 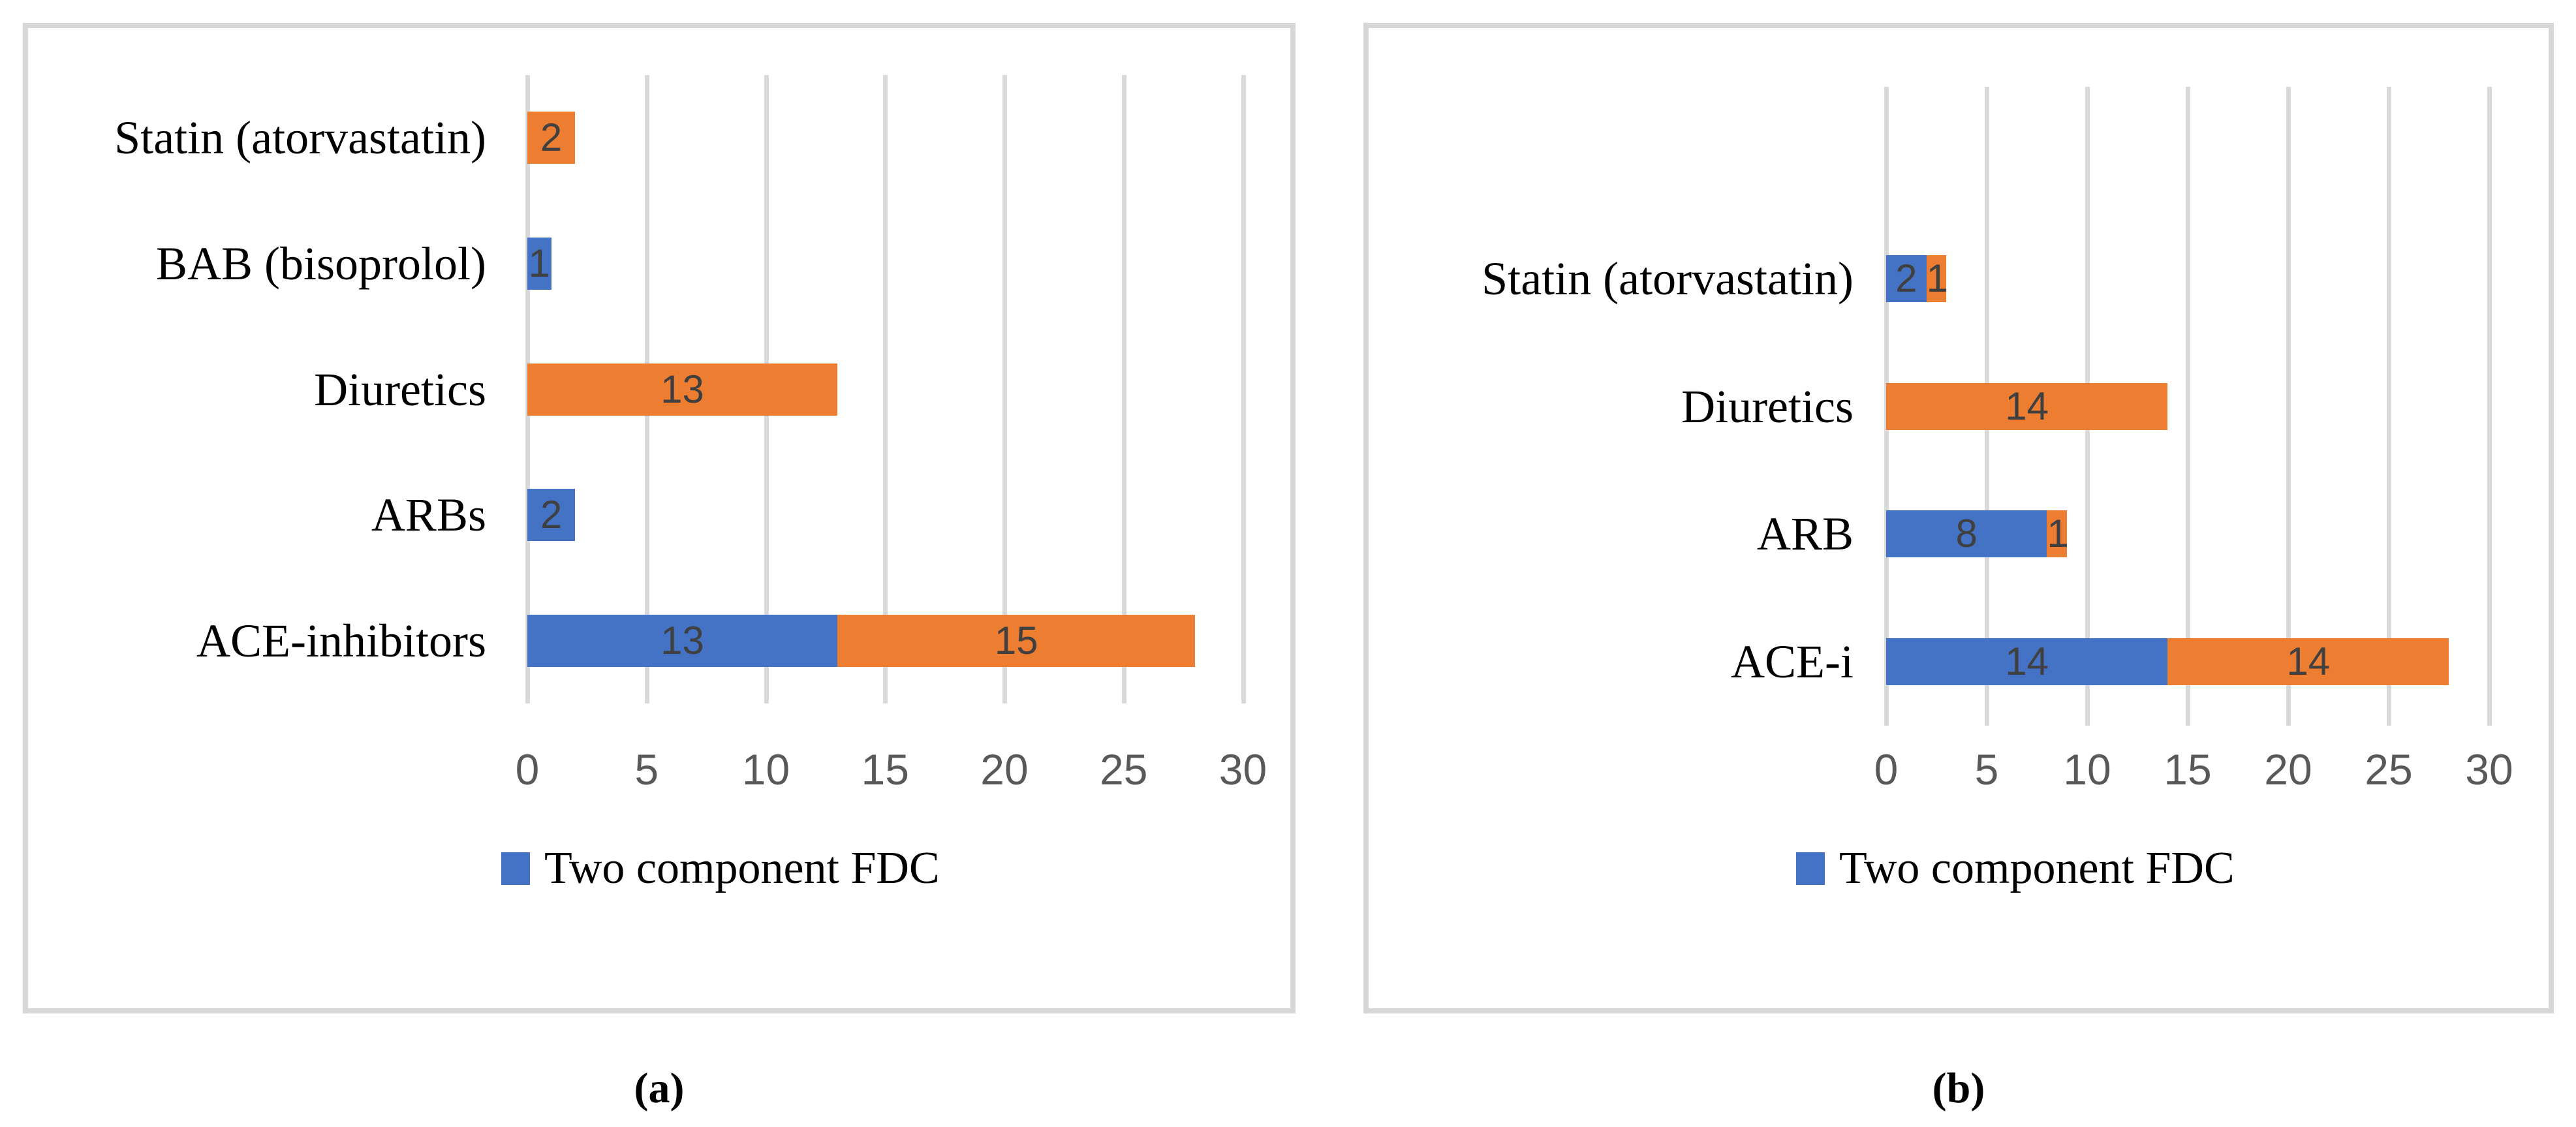 I want to click on bar-value-label: 15, so click(x=1016, y=640).